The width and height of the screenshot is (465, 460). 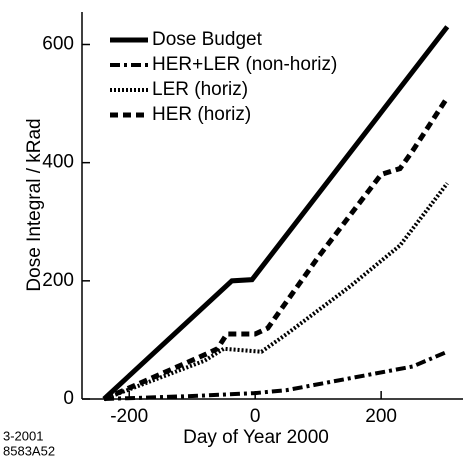 What do you see at coordinates (381, 416) in the screenshot?
I see `x-tick-label: 200` at bounding box center [381, 416].